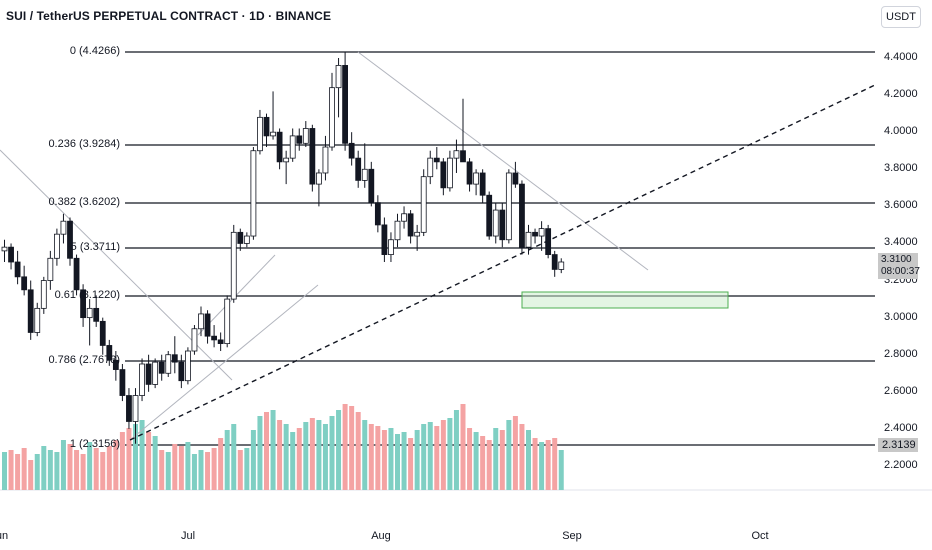 This screenshot has height=550, width=932. What do you see at coordinates (901, 390) in the screenshot?
I see `price-tick-label: 2.6000` at bounding box center [901, 390].